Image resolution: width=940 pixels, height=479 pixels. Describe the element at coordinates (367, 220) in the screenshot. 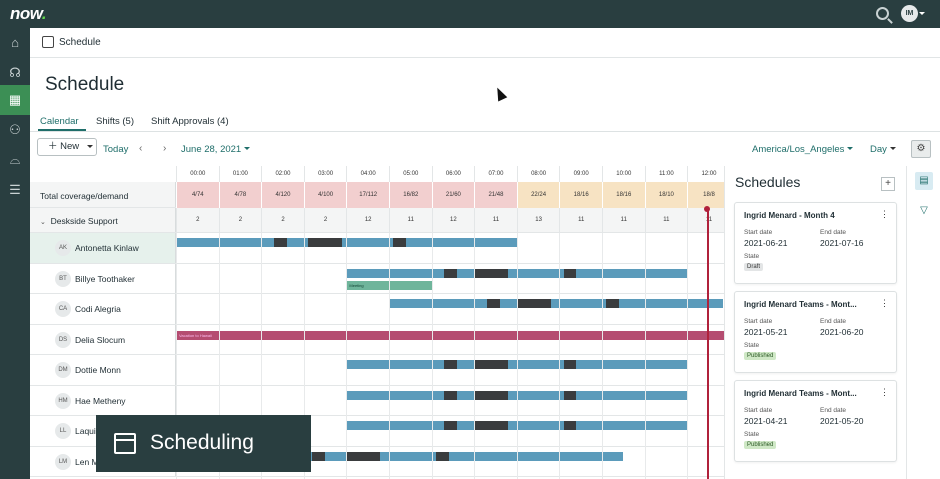

I see `group-count-cell: 12` at that location.